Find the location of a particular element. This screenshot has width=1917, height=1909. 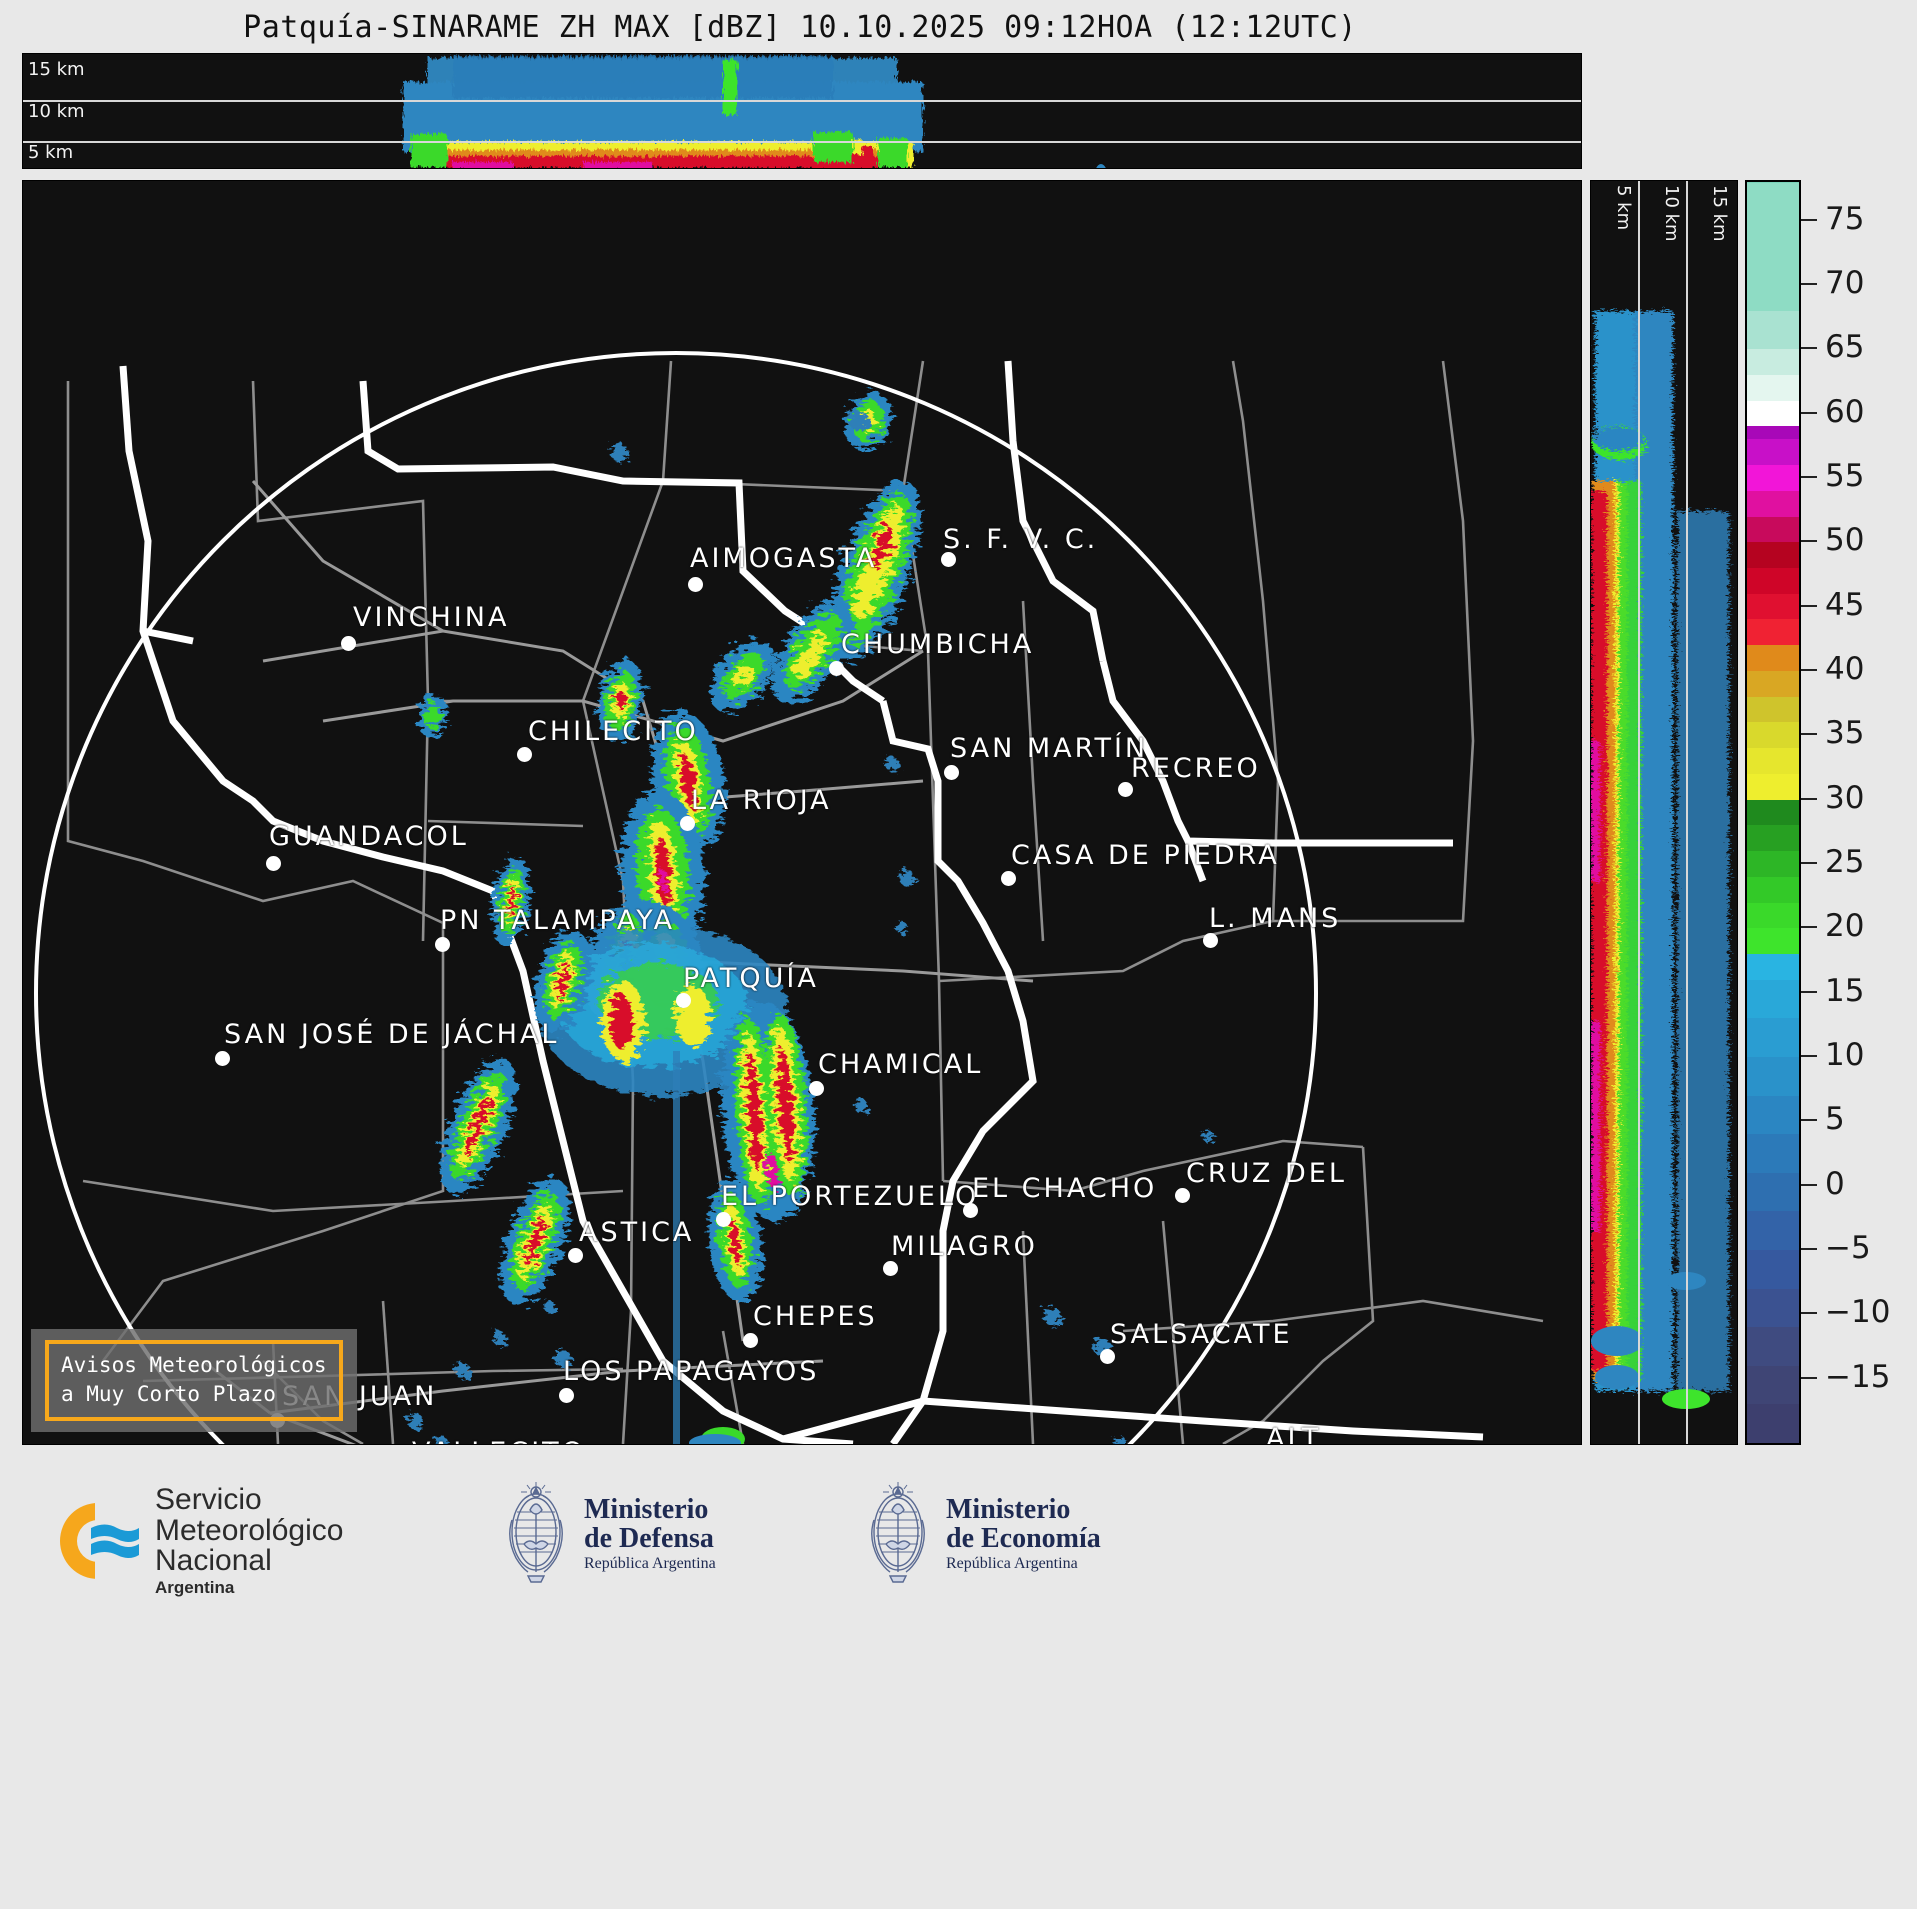

colorbar-tick-label: −15 is located at coordinates (1858, 1376).